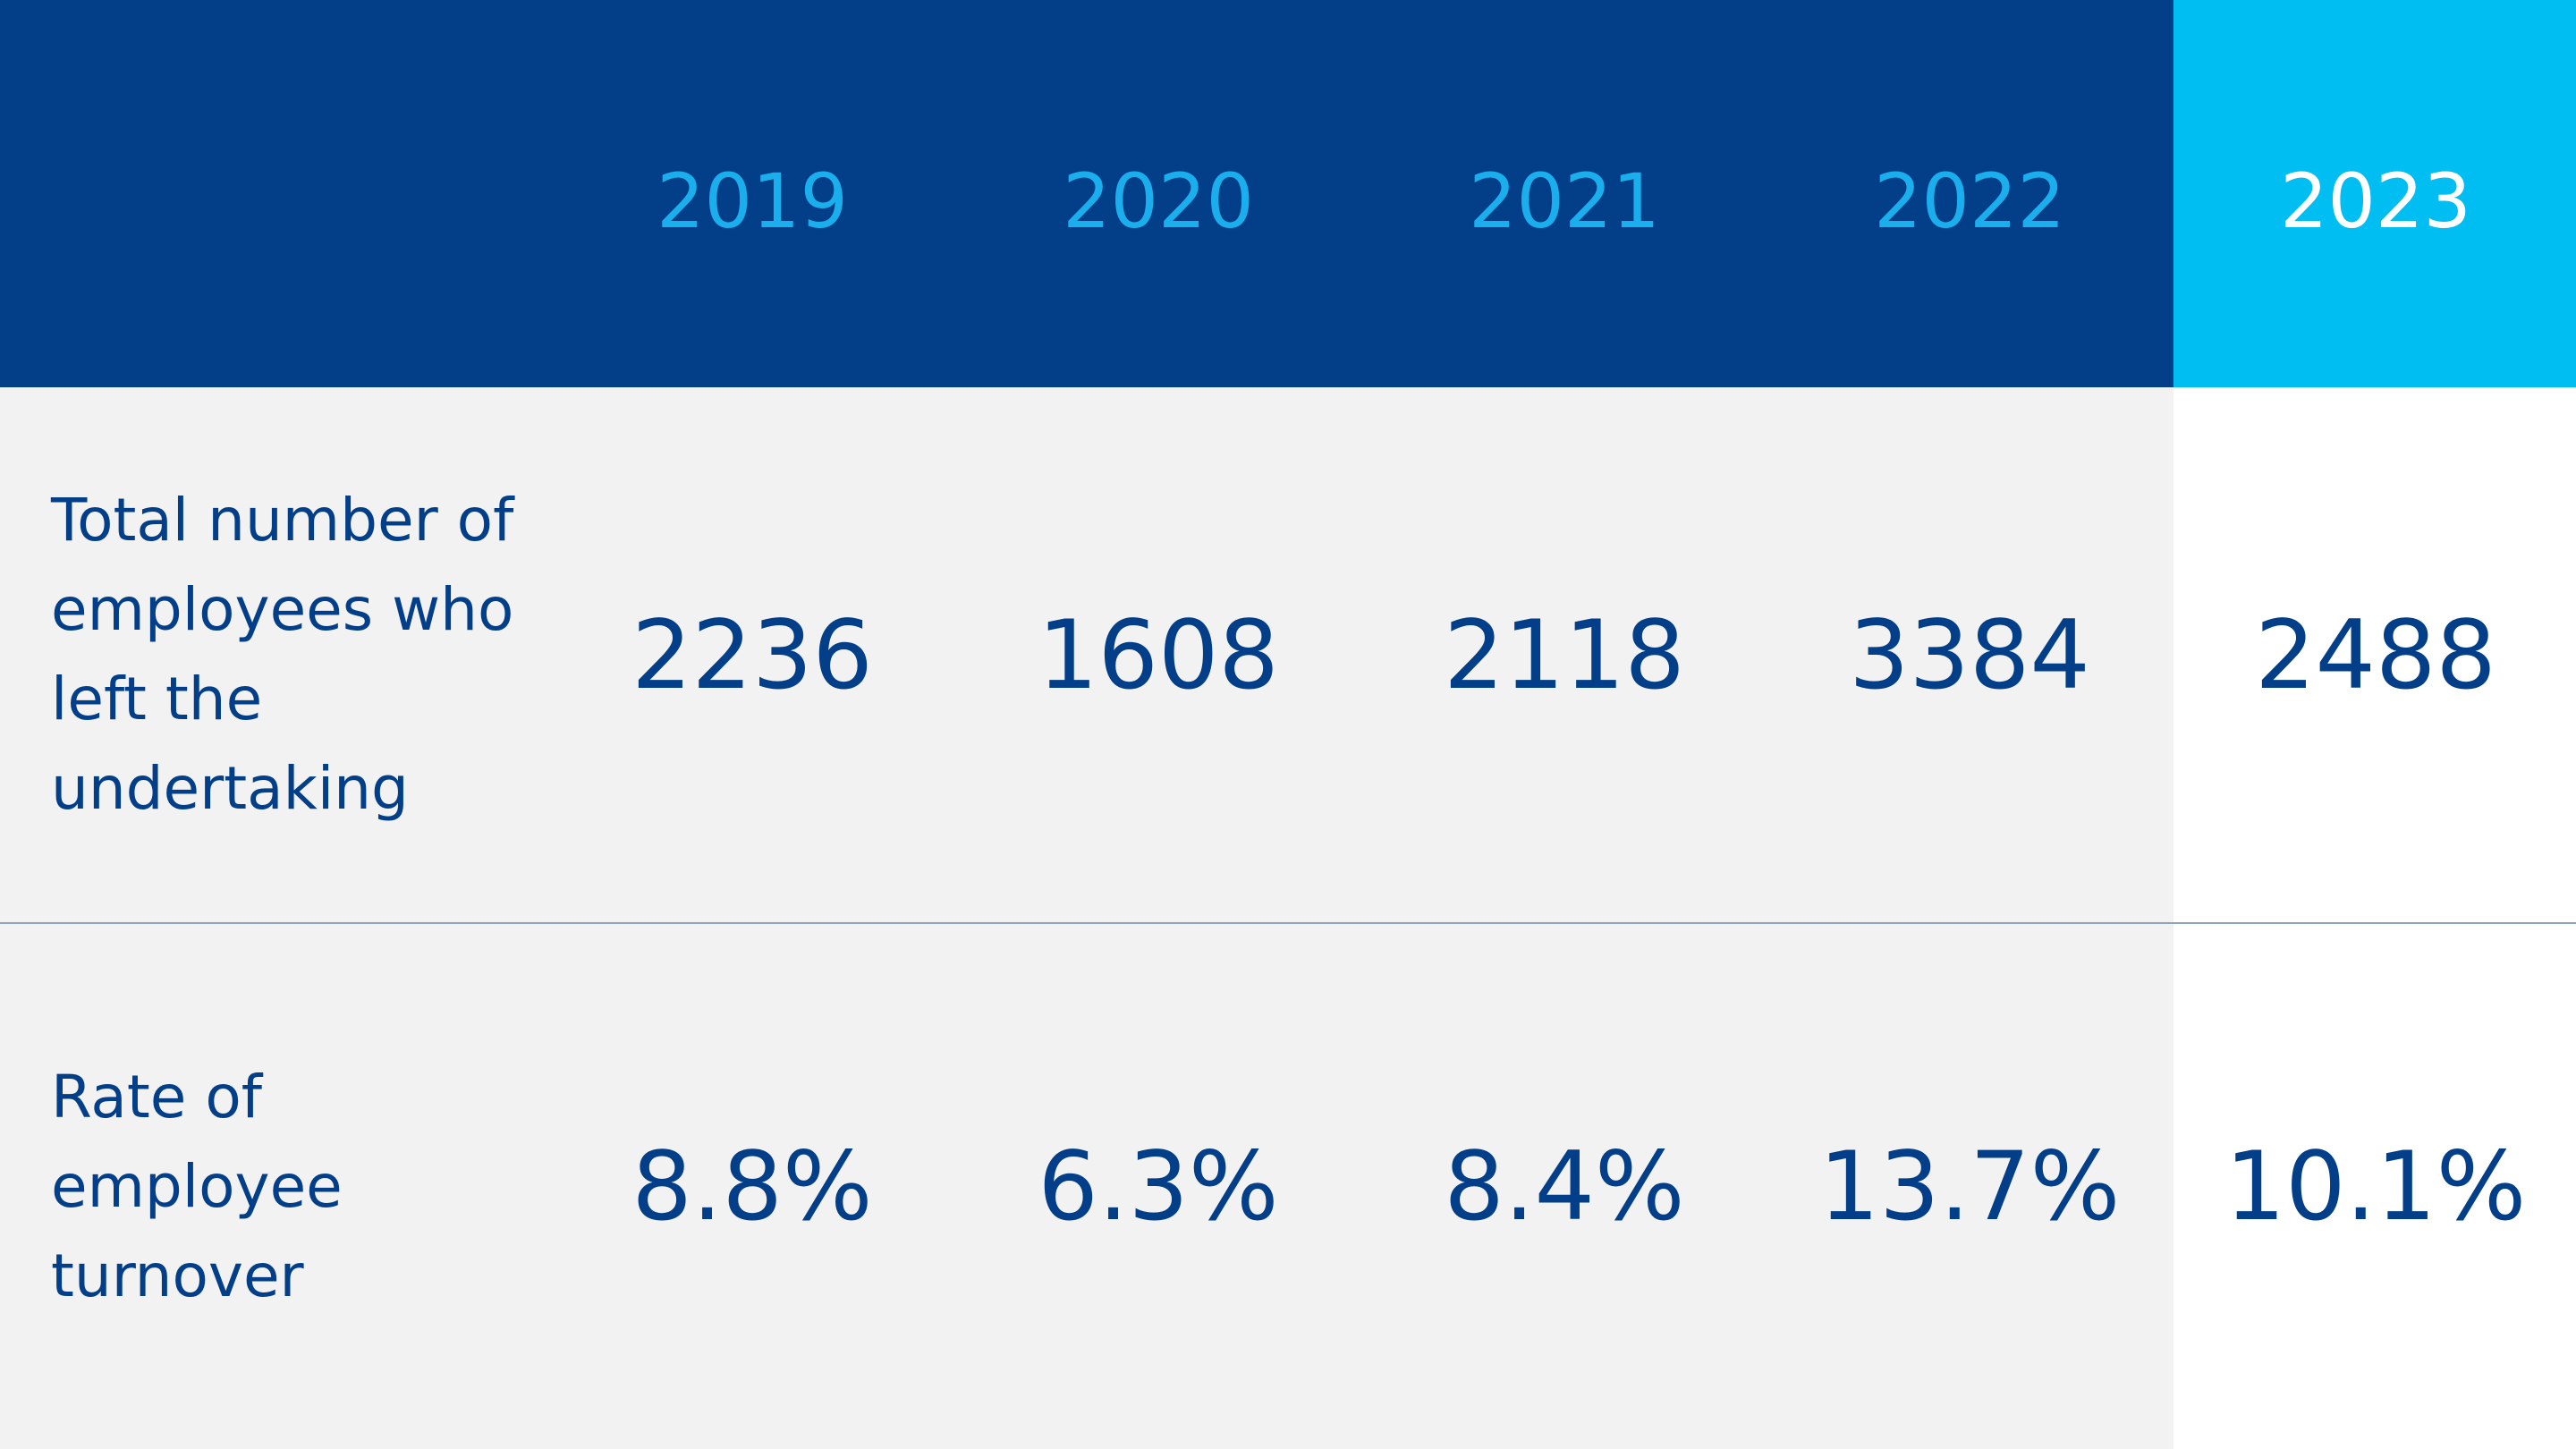 Image resolution: width=2576 pixels, height=1449 pixels. What do you see at coordinates (2375, 654) in the screenshot?
I see `cell-value: 2488` at bounding box center [2375, 654].